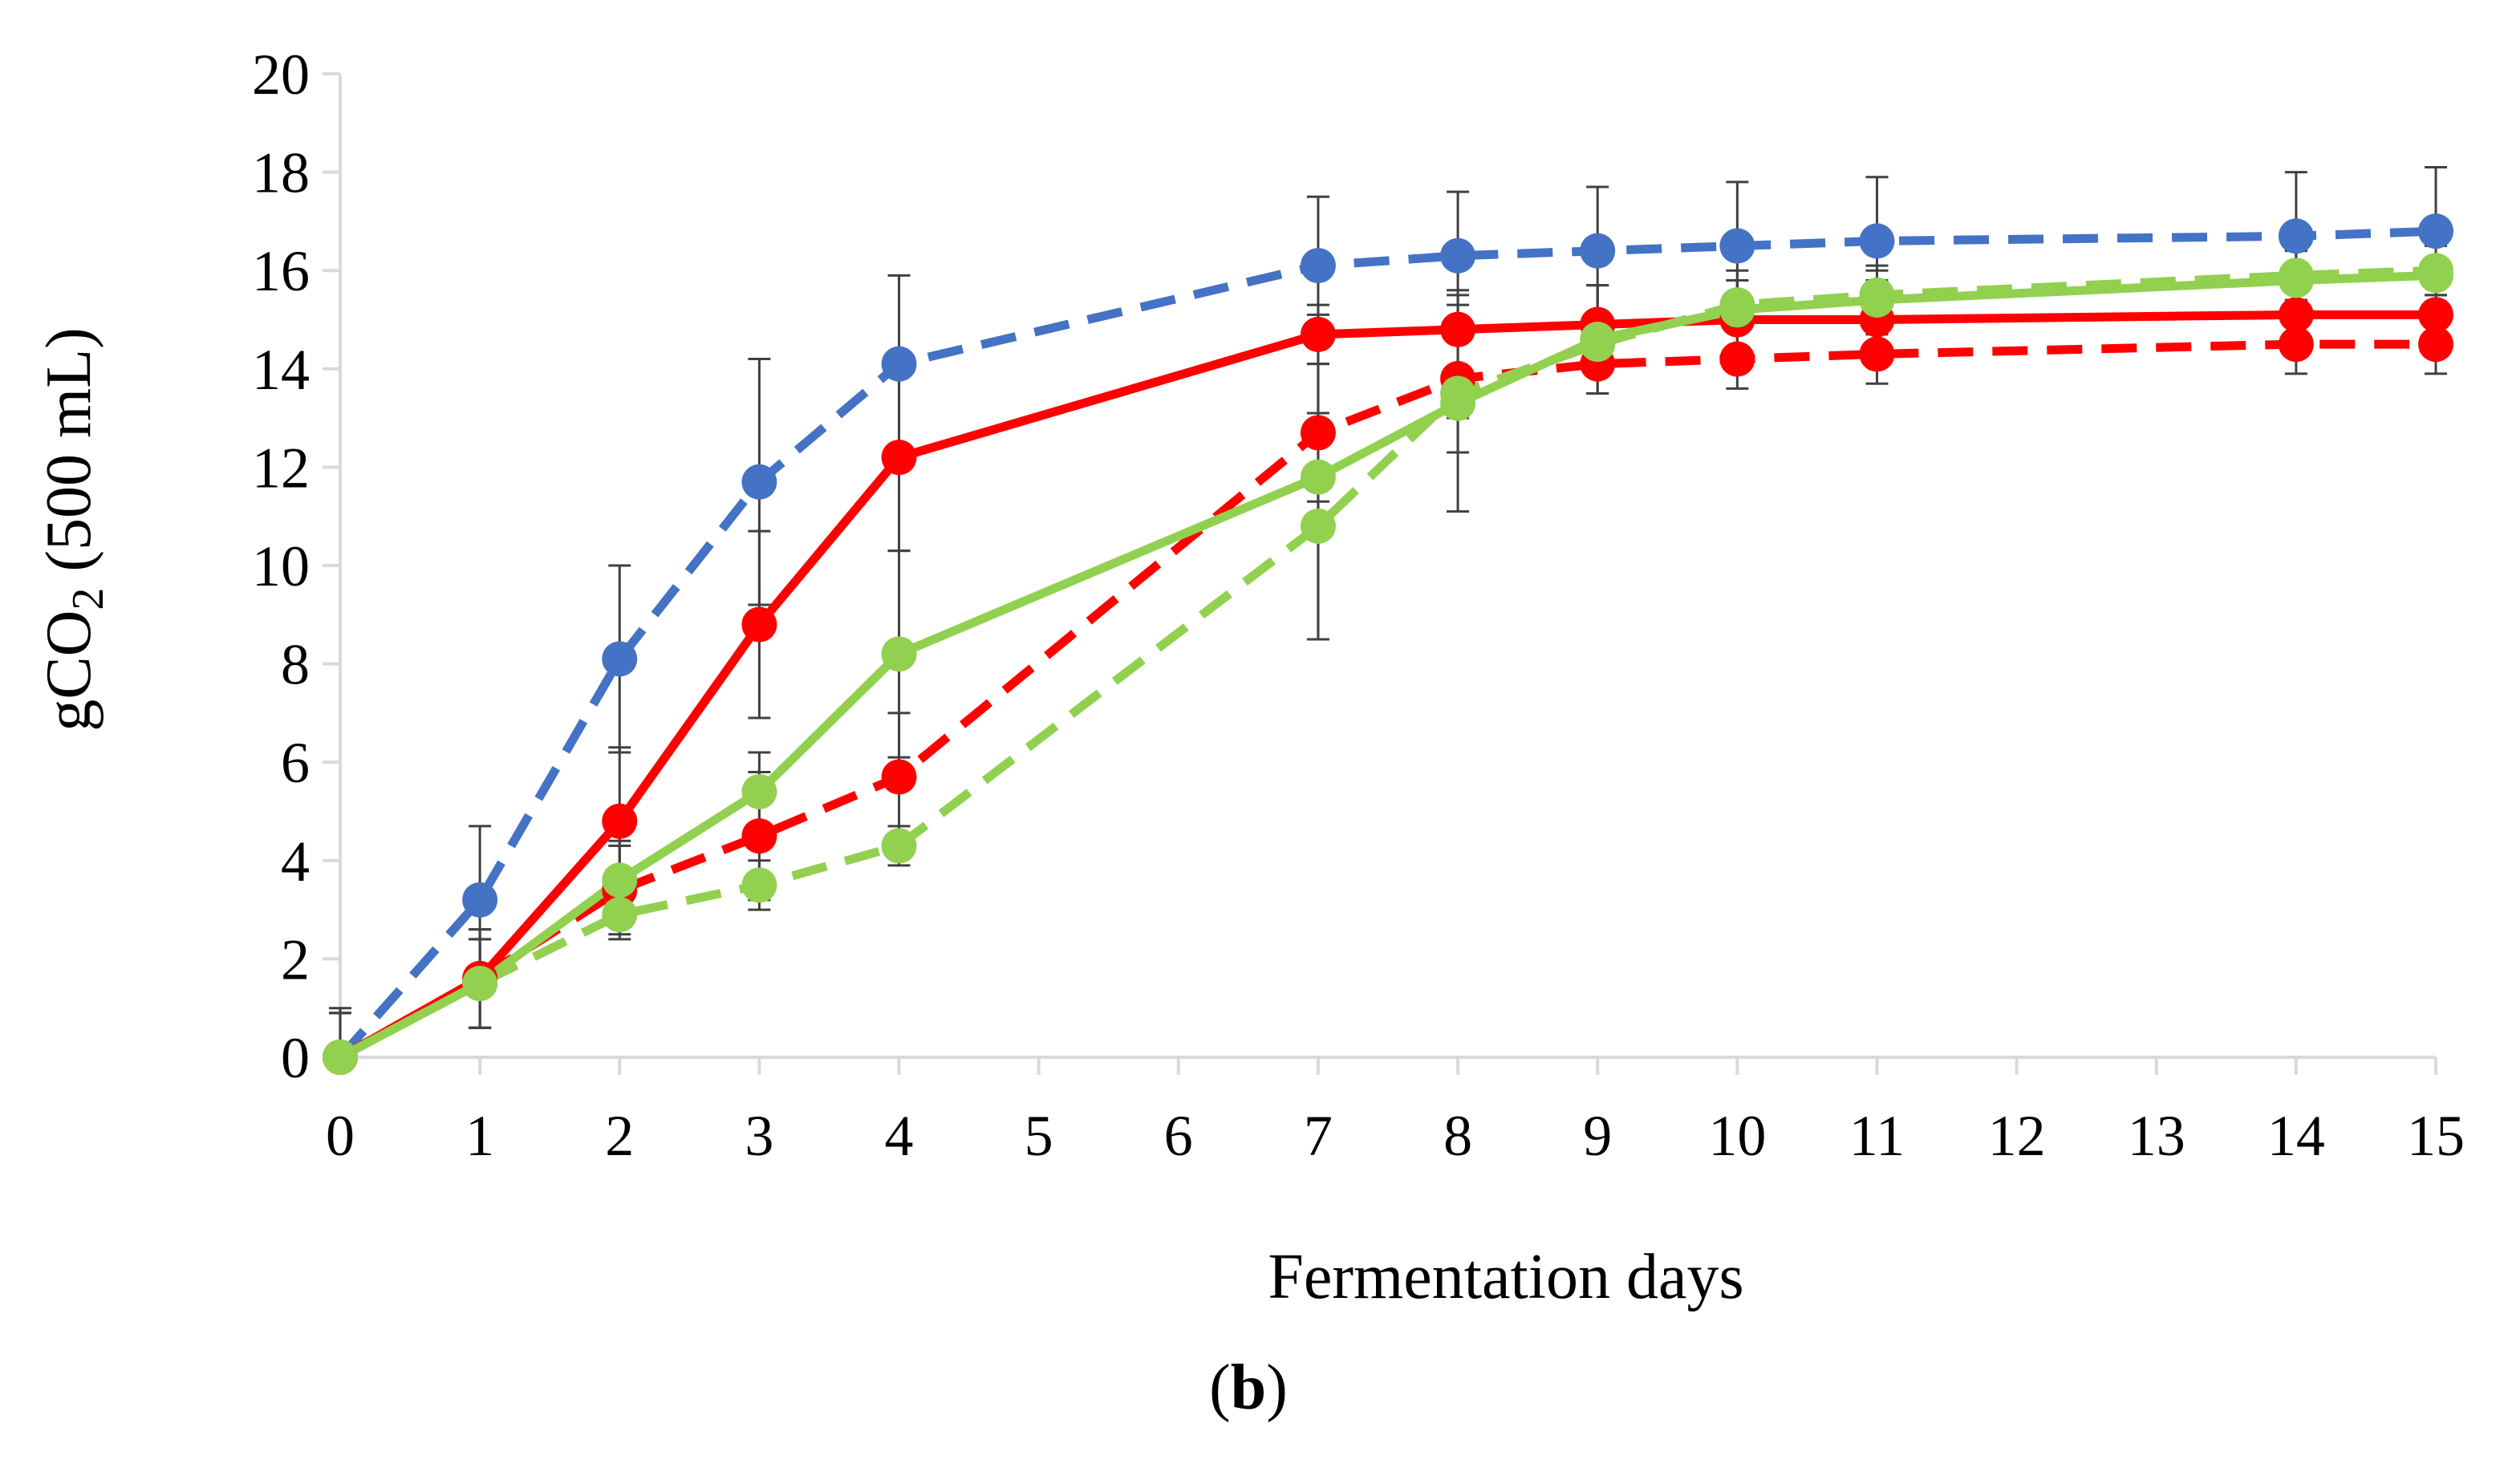  I want to click on x-tick-label: 6, so click(1178, 1136).